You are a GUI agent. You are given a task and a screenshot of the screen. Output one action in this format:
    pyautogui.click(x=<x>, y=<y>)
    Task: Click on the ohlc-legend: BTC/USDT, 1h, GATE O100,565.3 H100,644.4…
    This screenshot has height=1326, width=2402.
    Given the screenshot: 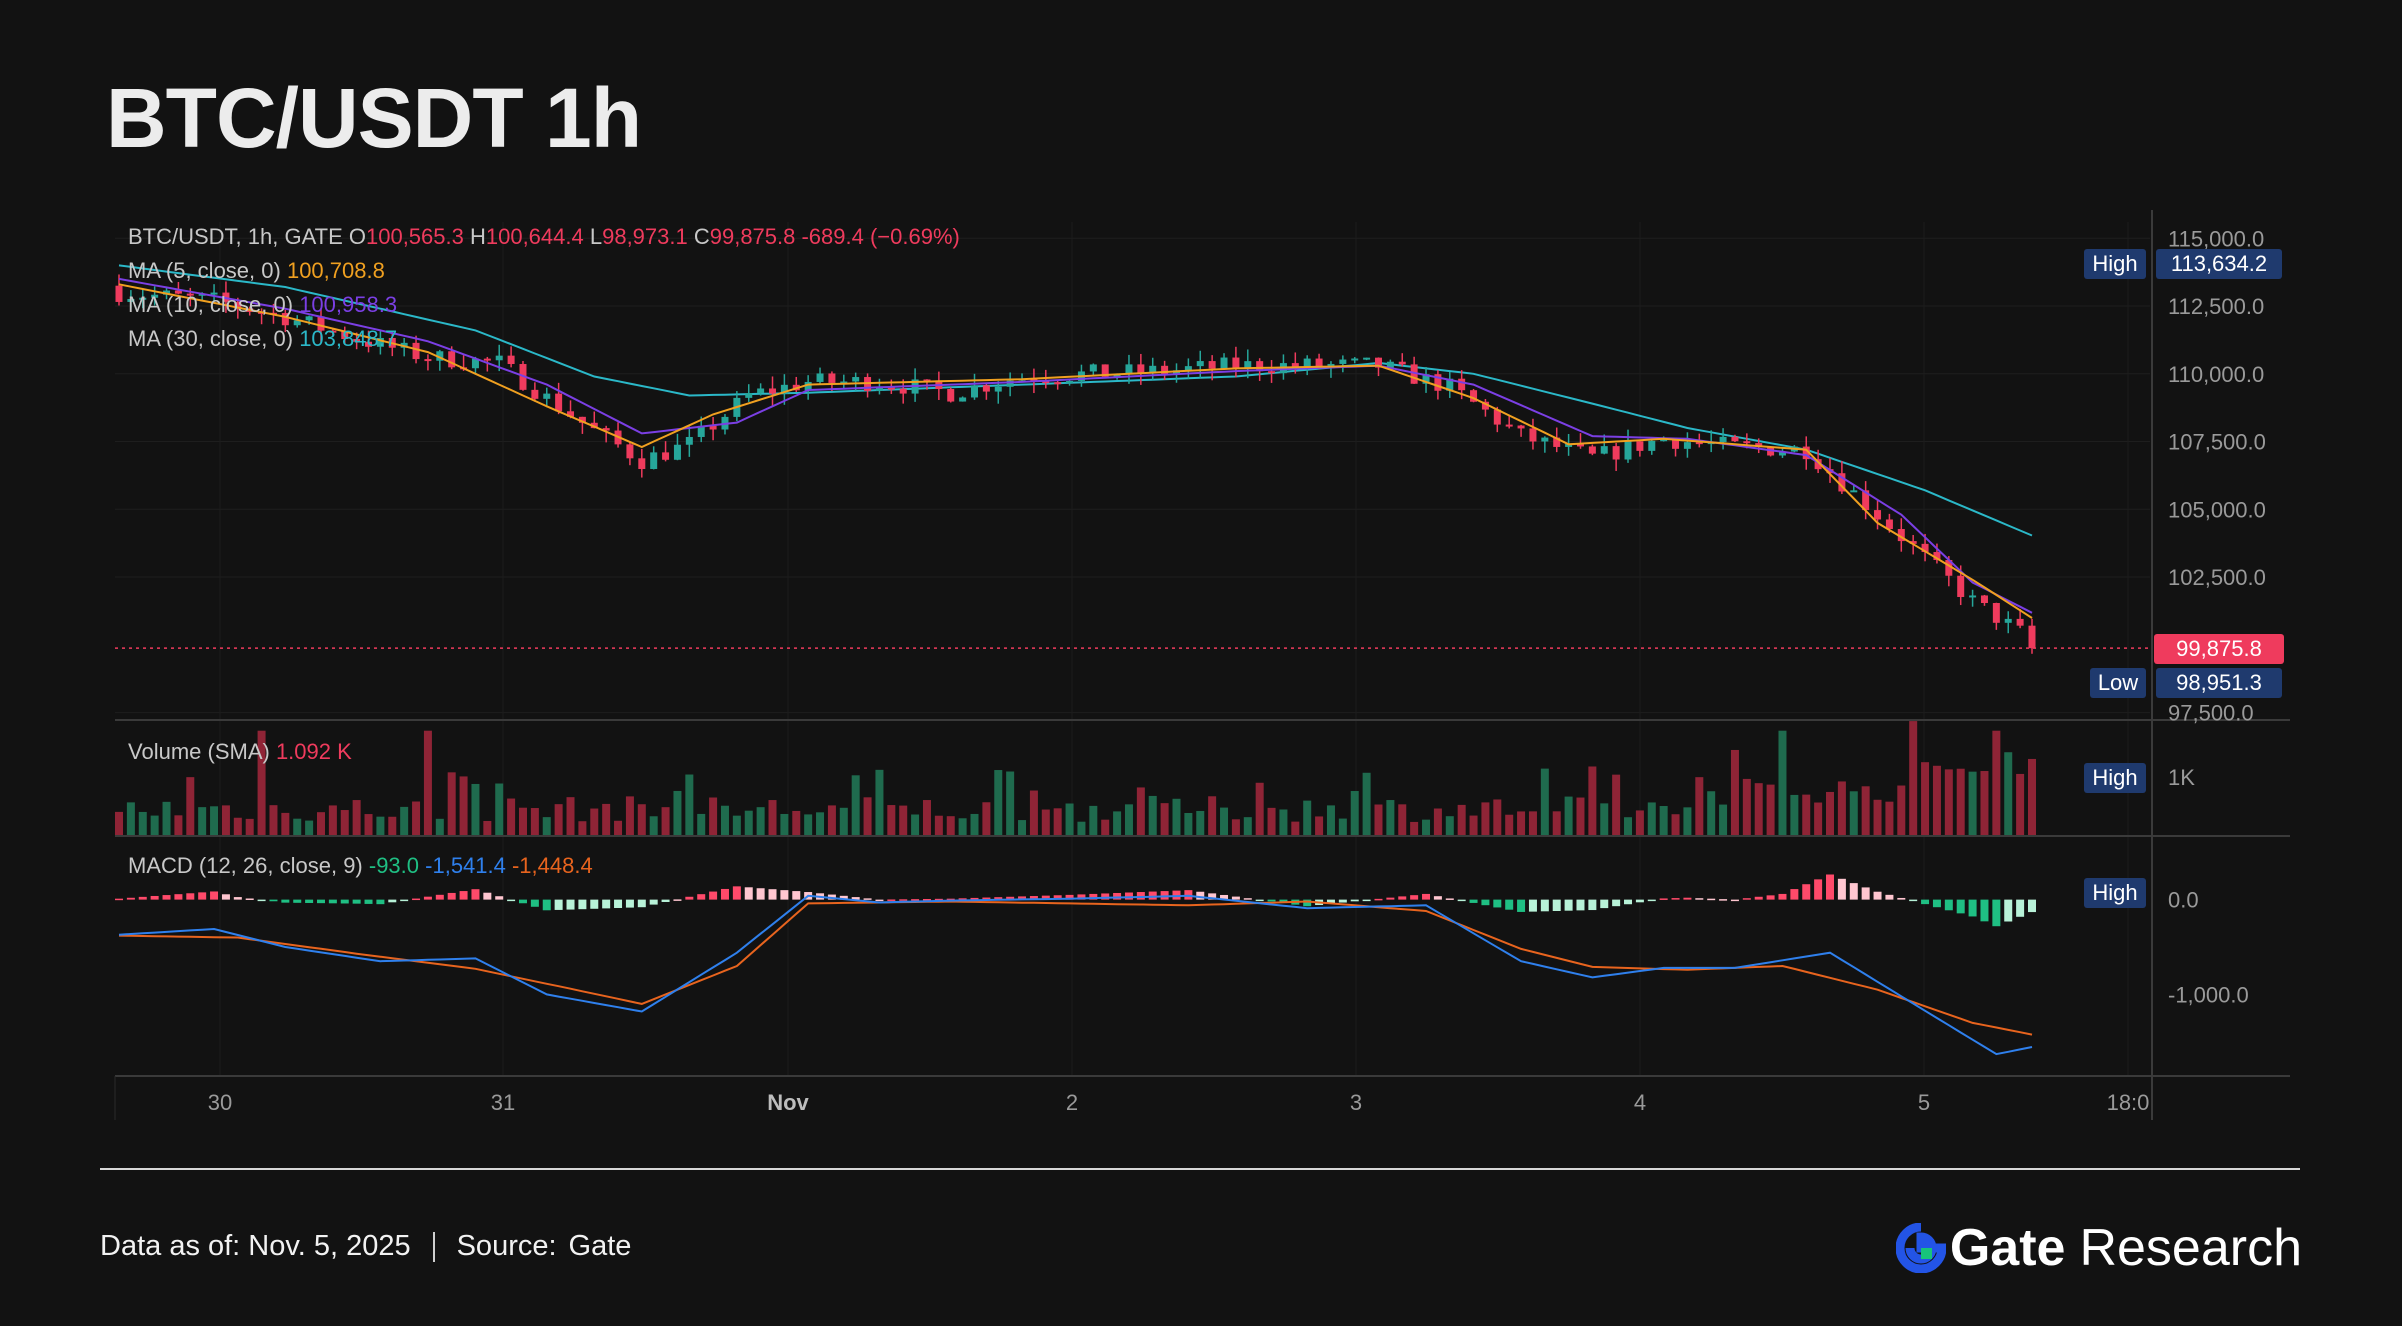 What is the action you would take?
    pyautogui.click(x=544, y=236)
    